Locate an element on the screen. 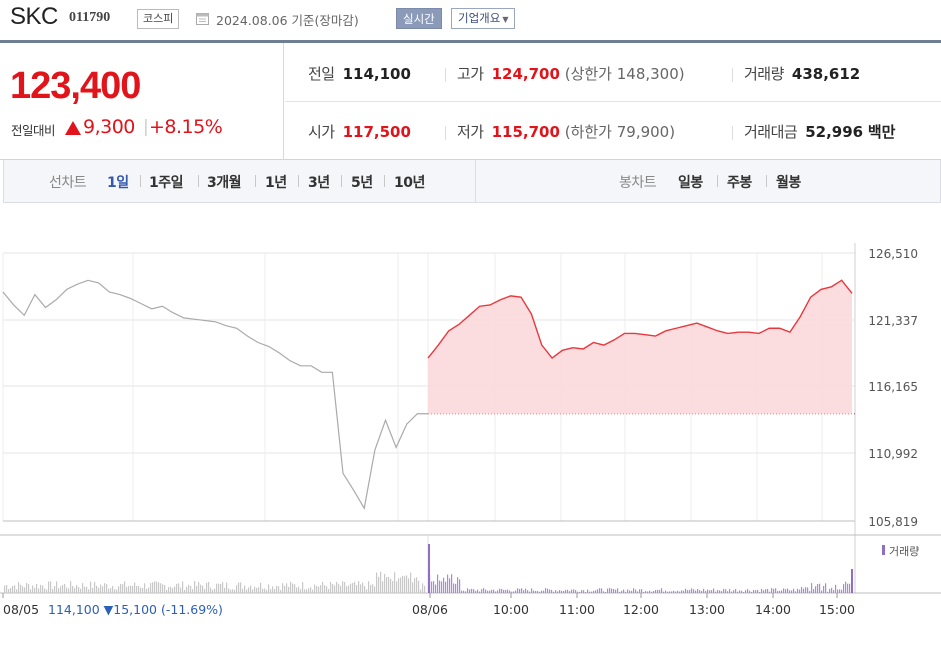 This screenshot has width=941, height=648. open-price: 시가 117,500 is located at coordinates (359, 131).